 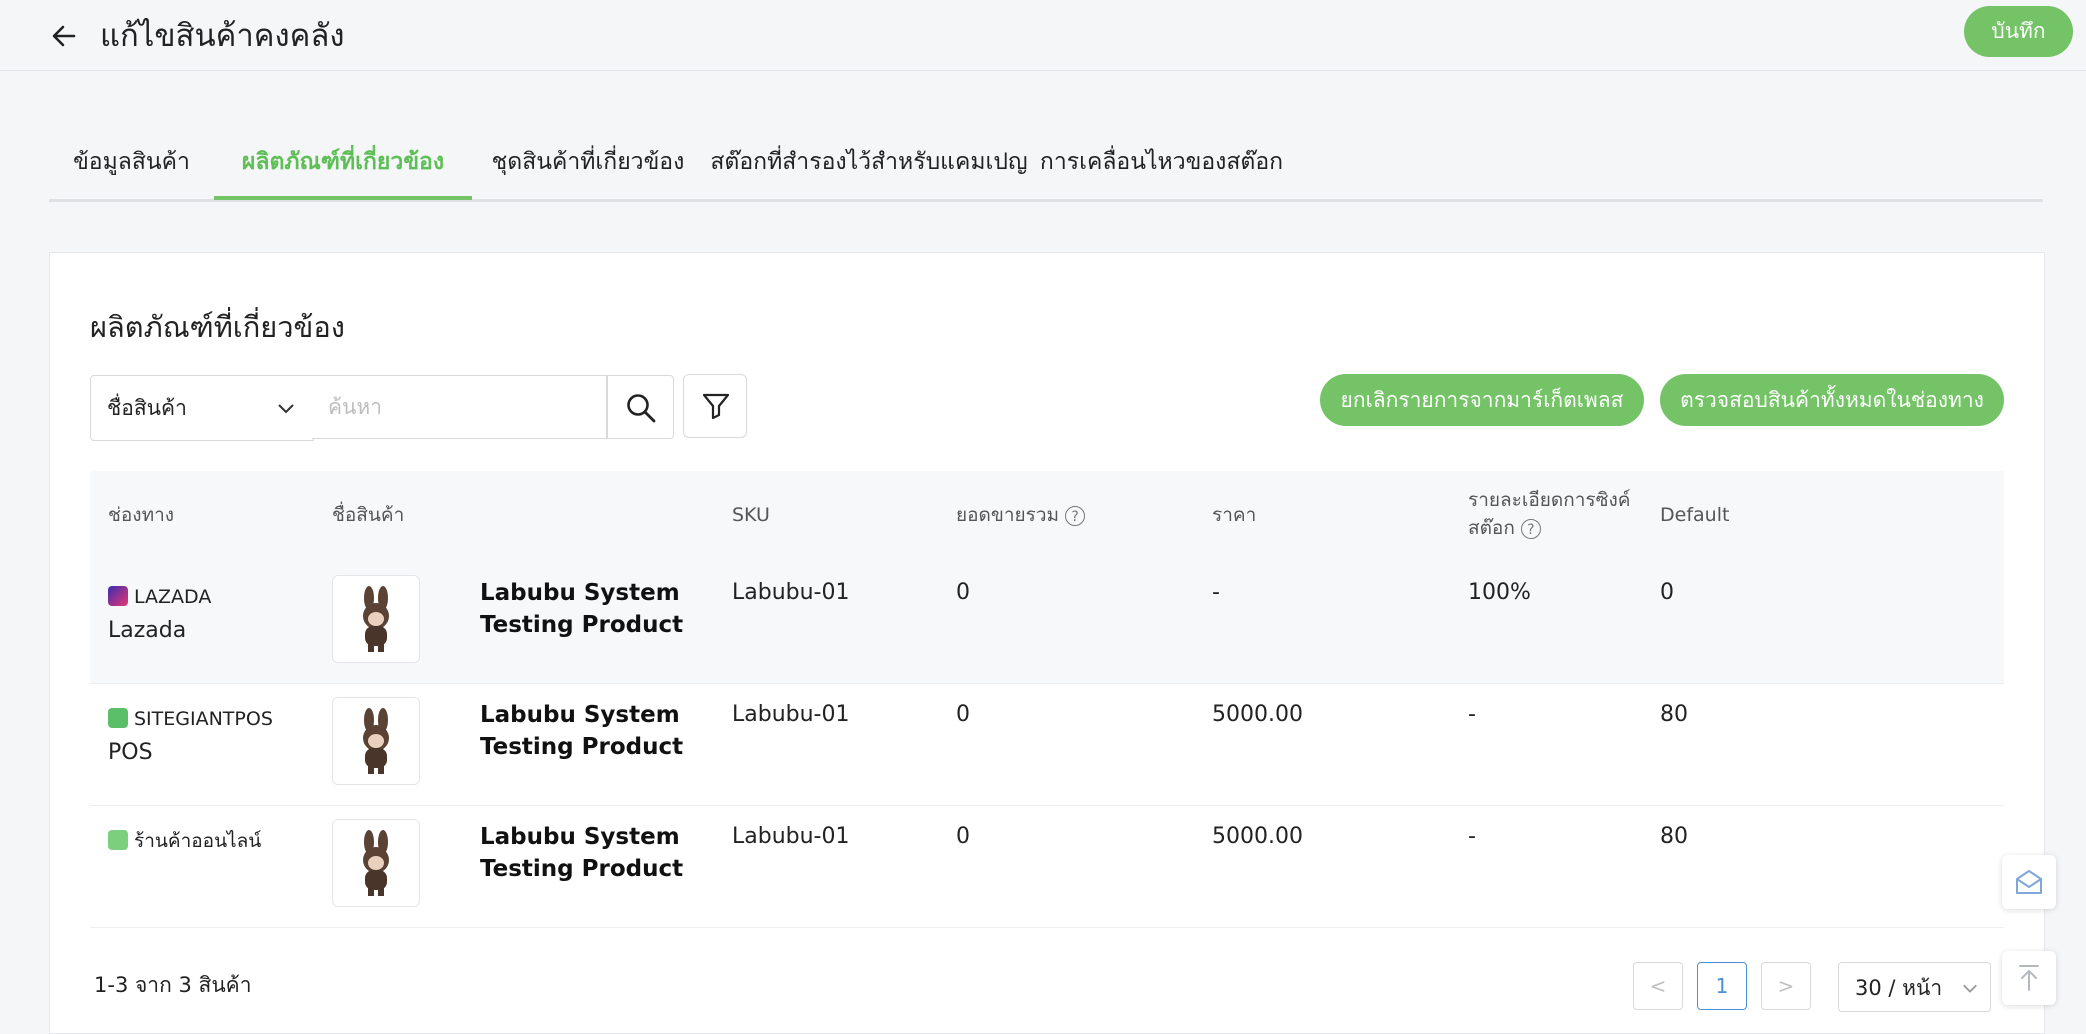 I want to click on back-to-top-button, so click(x=2029, y=978).